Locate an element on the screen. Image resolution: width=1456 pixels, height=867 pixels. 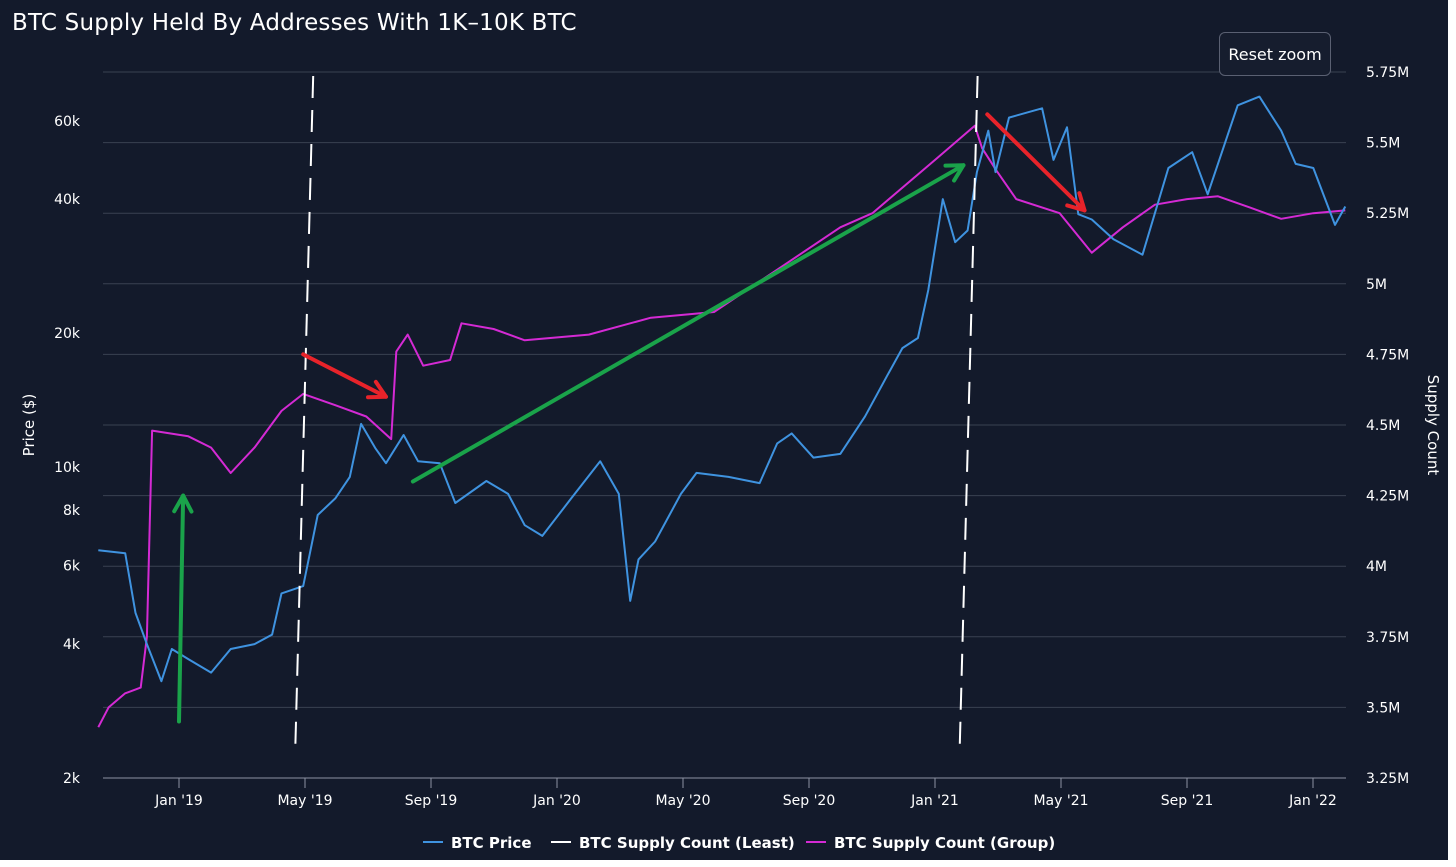
right-tick-label: 3.5M is located at coordinates (1383, 708).